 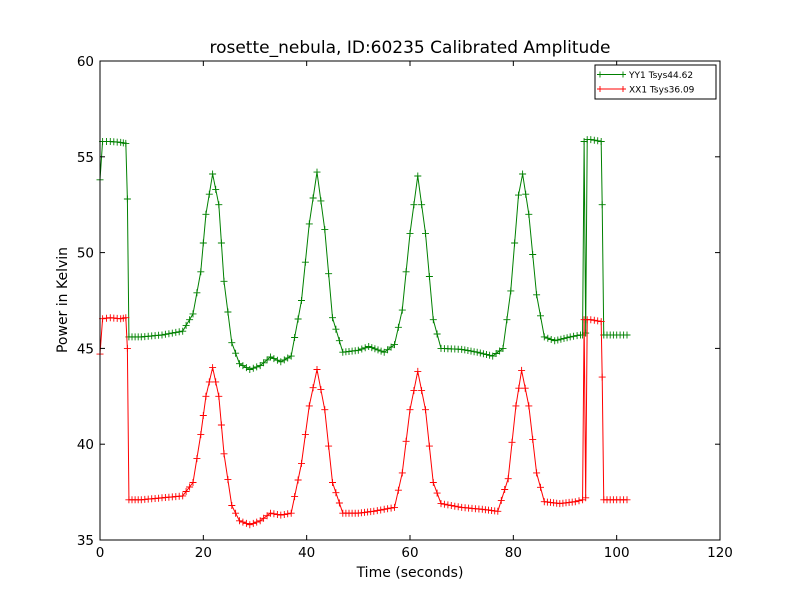 I want to click on x-tick-label: 120, so click(x=720, y=553).